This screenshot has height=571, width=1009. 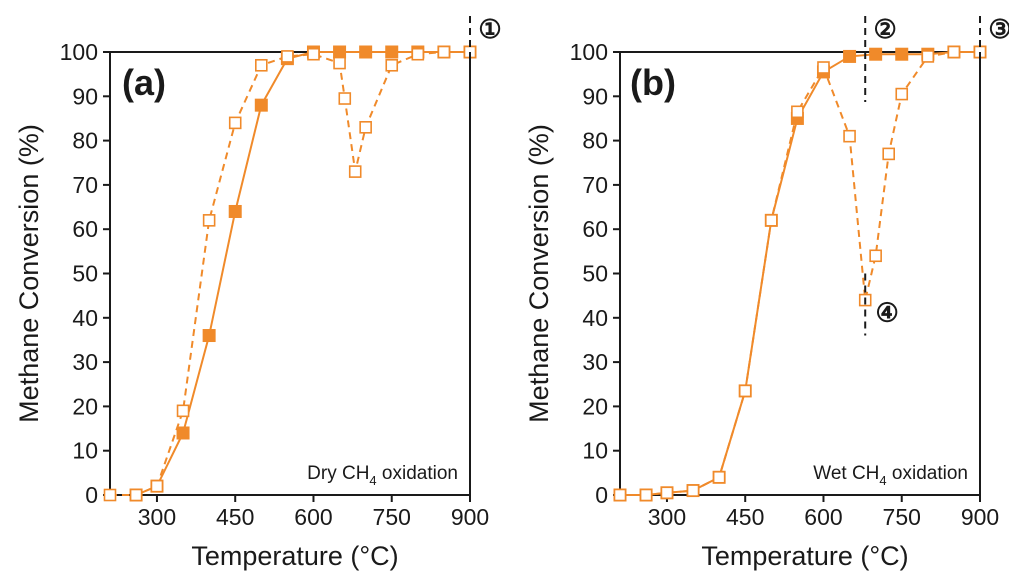 I want to click on panel-b-xtick-label: 900, so click(x=980, y=517).